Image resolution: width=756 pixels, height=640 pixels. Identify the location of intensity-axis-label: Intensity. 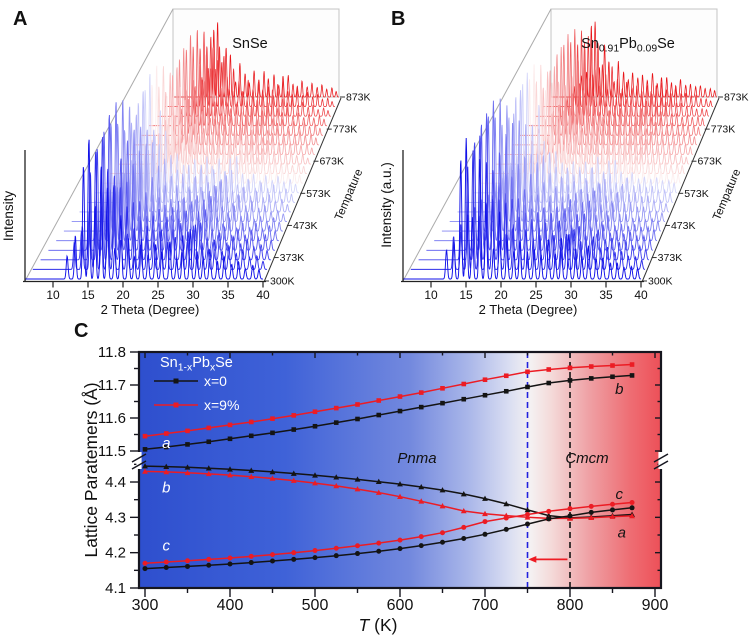
(8, 216).